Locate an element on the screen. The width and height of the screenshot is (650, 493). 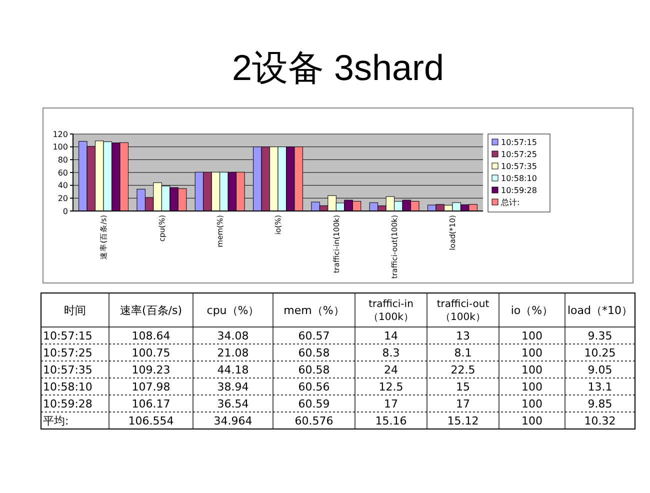
data-label: 106.17 is located at coordinates (151, 403).